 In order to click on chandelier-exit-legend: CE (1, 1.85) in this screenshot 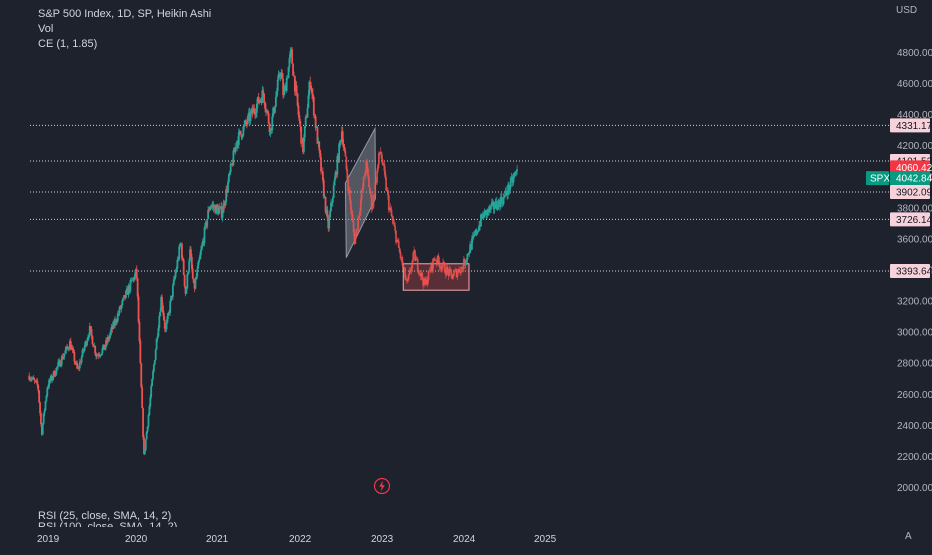, I will do `click(68, 44)`.